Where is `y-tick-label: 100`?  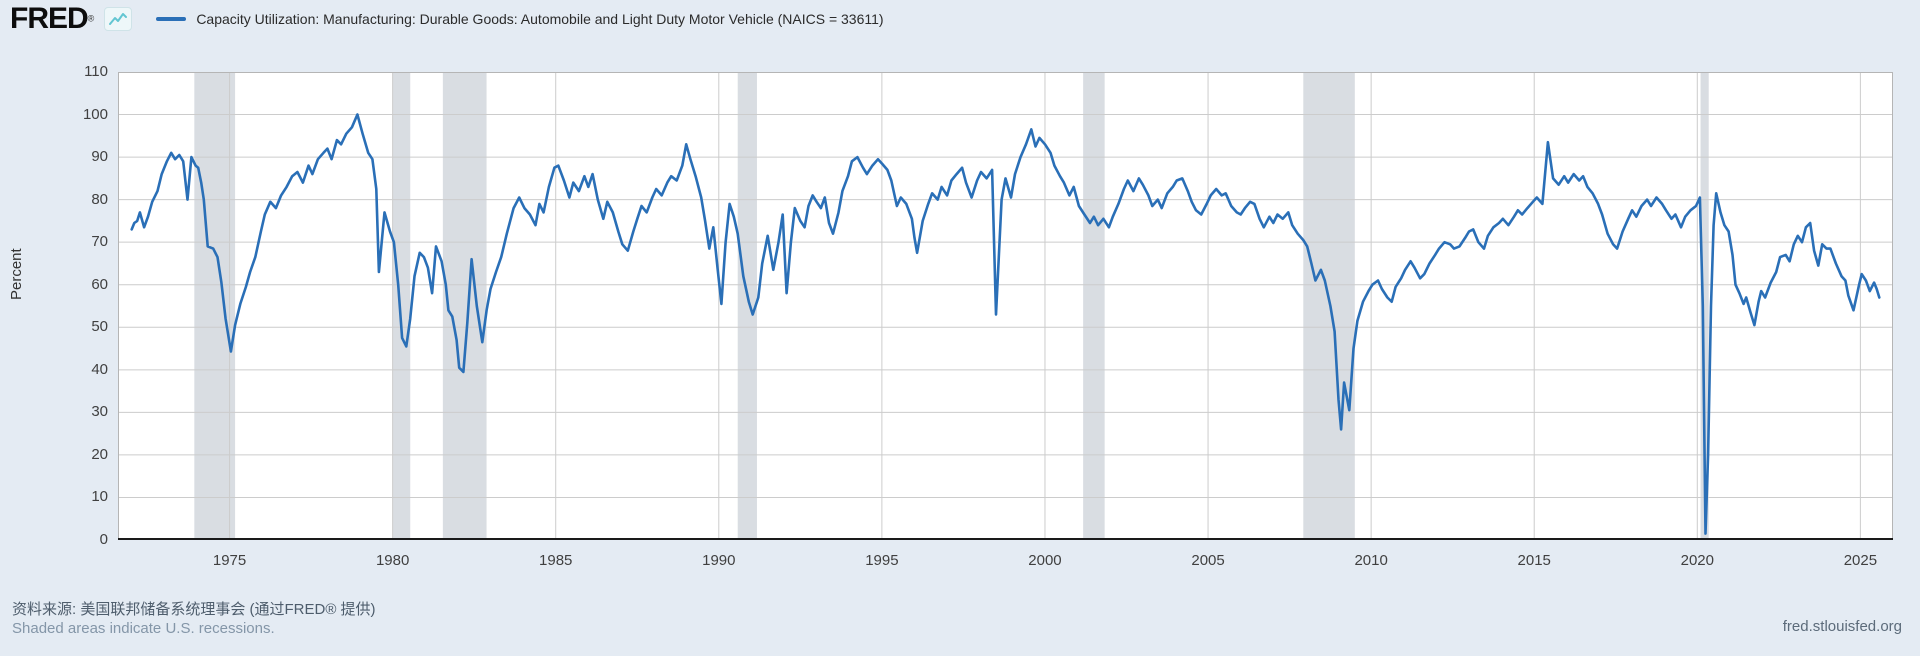
y-tick-label: 100 is located at coordinates (95, 114).